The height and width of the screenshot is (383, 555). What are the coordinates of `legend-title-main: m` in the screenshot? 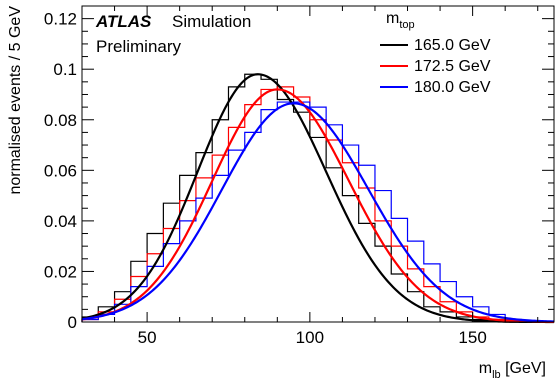 It's located at (392, 18).